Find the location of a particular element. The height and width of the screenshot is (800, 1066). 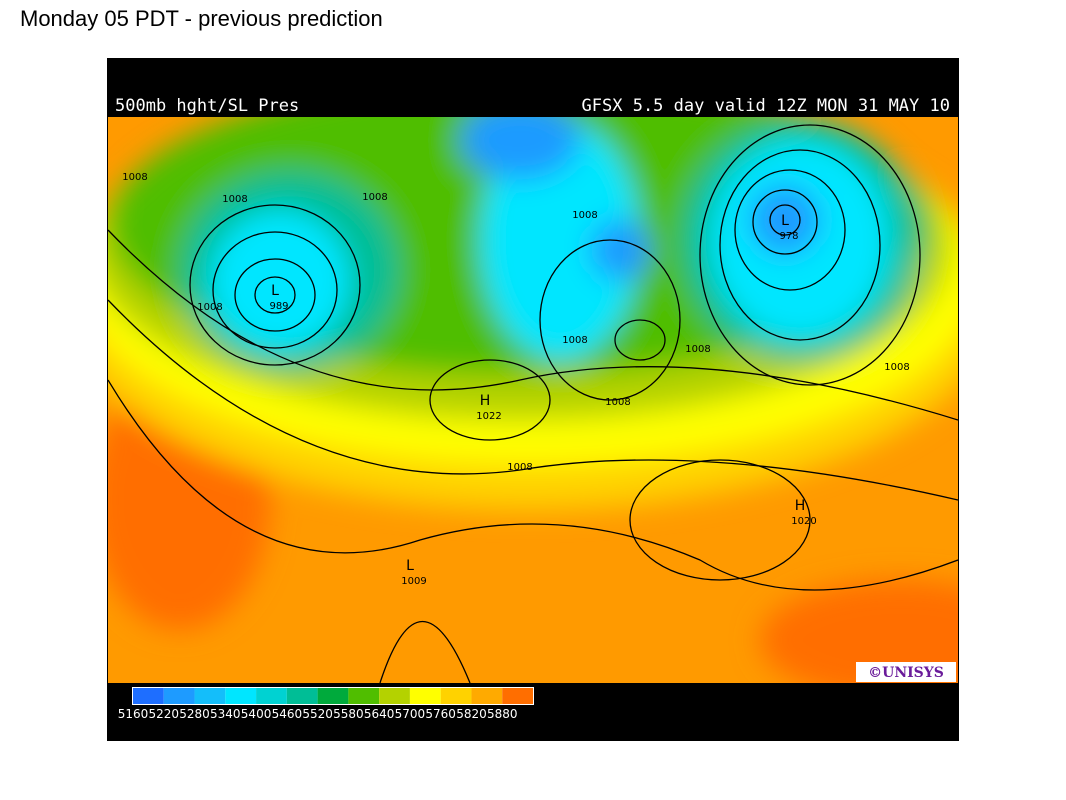

legend-label: 5760 is located at coordinates (440, 714).